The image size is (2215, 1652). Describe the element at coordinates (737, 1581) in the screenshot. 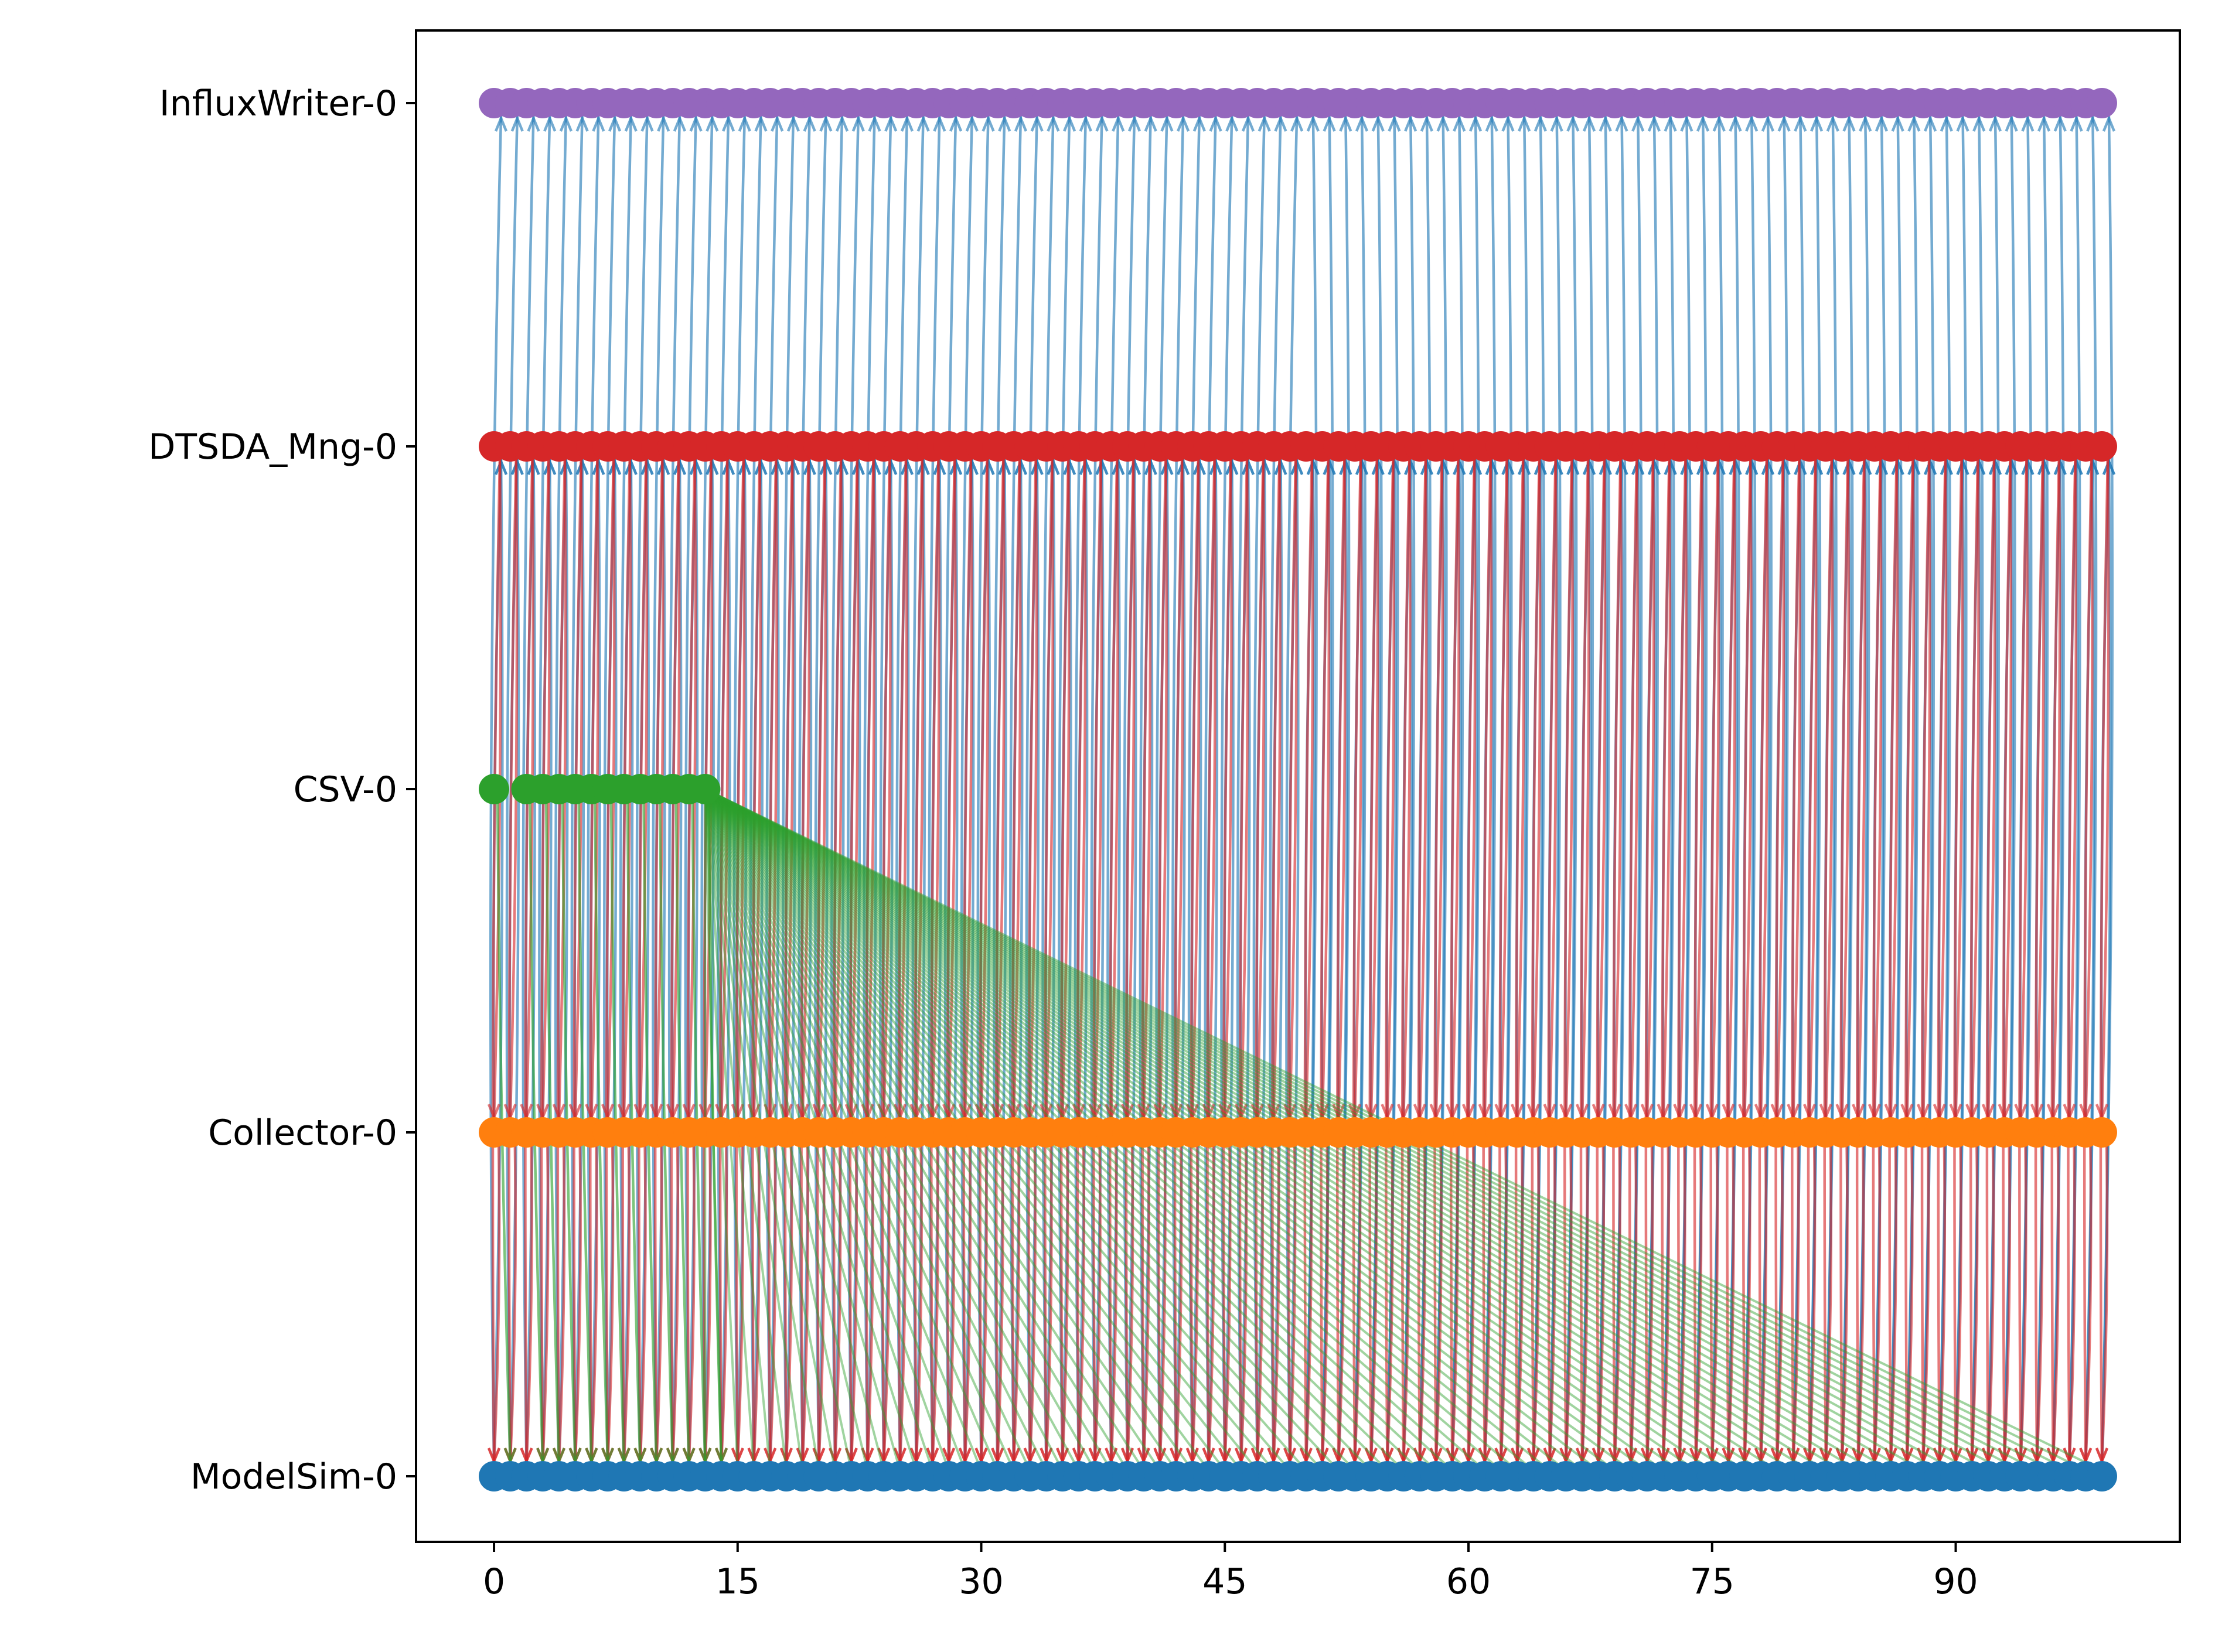

I see `x-tick-label: 15` at that location.